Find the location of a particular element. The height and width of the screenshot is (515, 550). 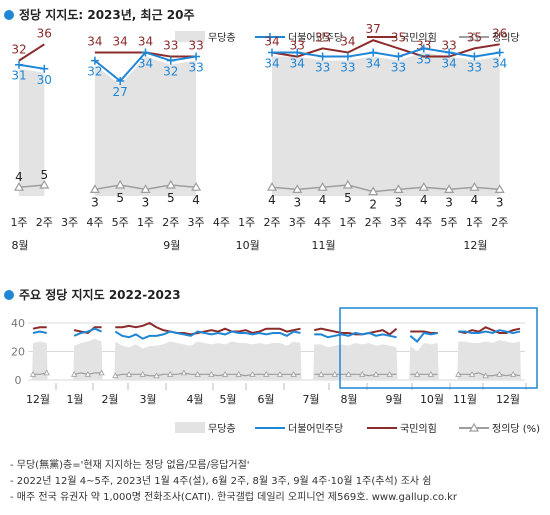

dp-data-label: 31 is located at coordinates (18, 76).